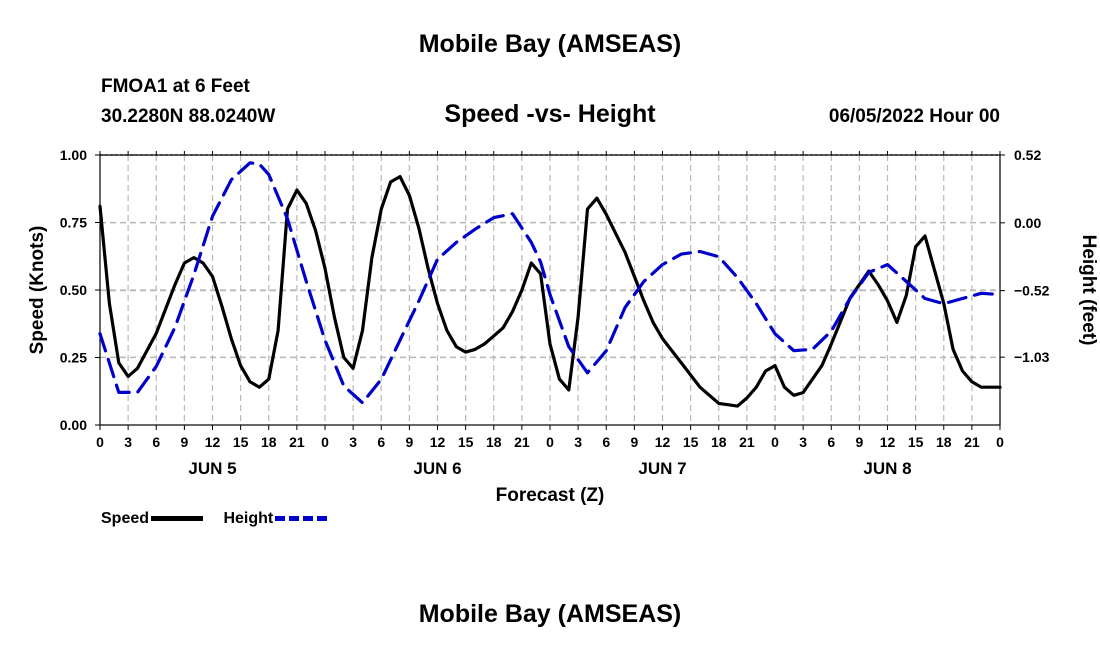 This screenshot has width=1100, height=650. Describe the element at coordinates (550, 614) in the screenshot. I see `footer-title: Mobile Bay (AMSEAS)` at that location.